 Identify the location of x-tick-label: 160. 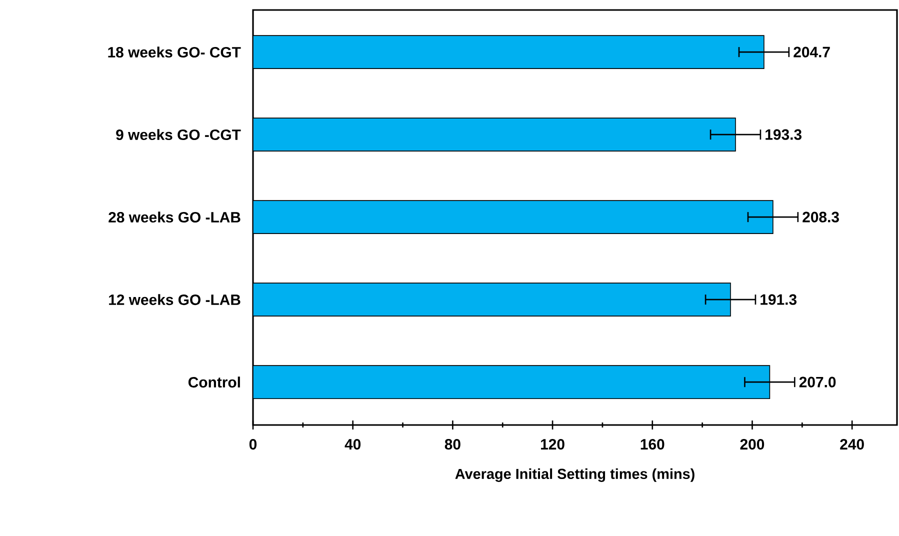
(652, 444).